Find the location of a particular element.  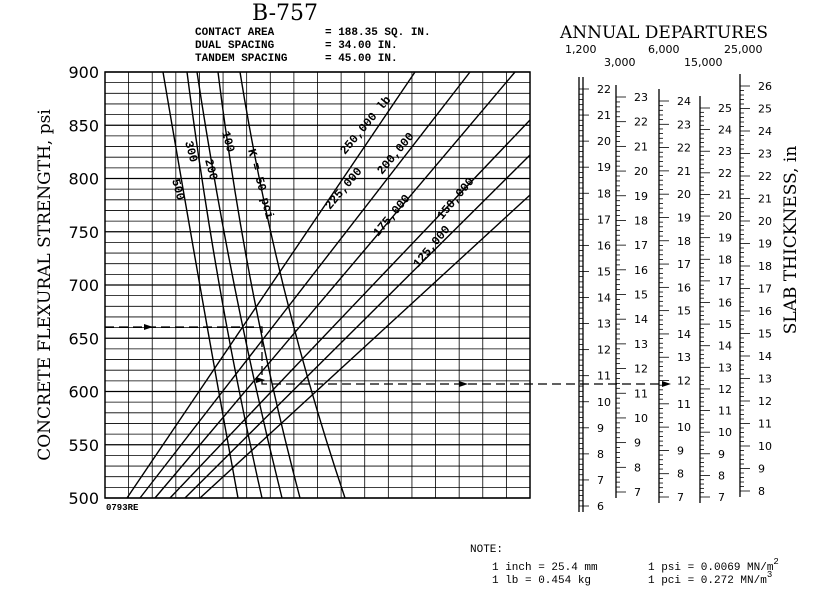

departure-label: 1,200 is located at coordinates (581, 49).